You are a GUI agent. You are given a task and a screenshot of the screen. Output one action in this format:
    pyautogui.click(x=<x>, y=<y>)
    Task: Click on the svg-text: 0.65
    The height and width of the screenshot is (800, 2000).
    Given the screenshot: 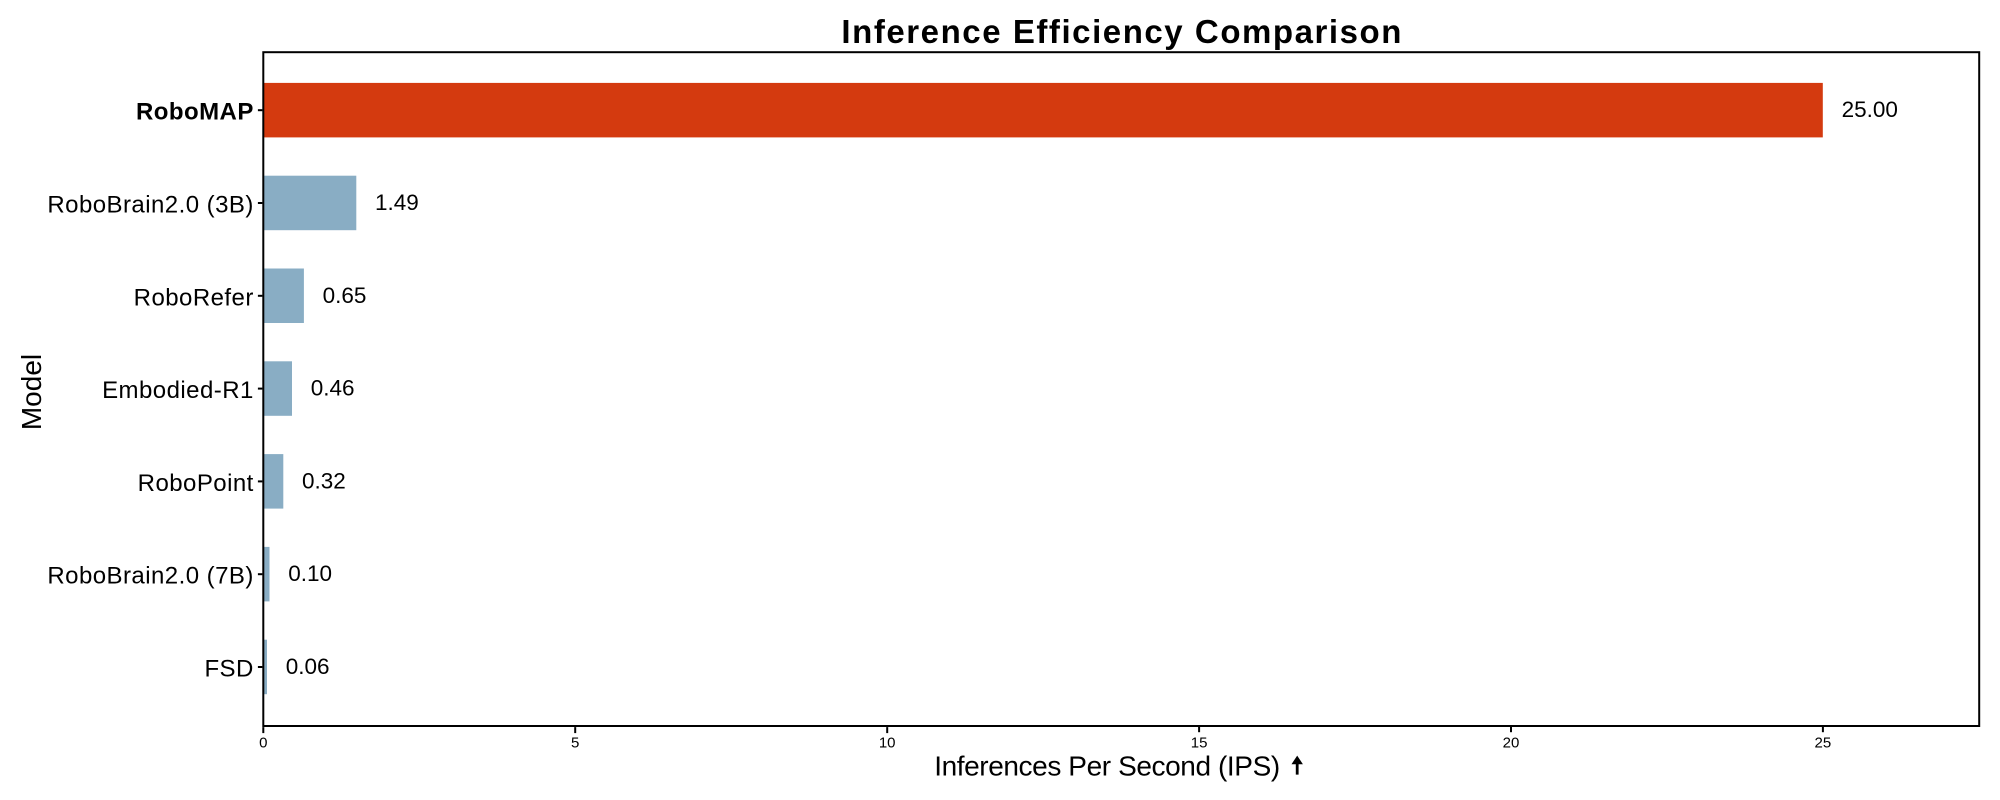 What is the action you would take?
    pyautogui.click(x=345, y=295)
    